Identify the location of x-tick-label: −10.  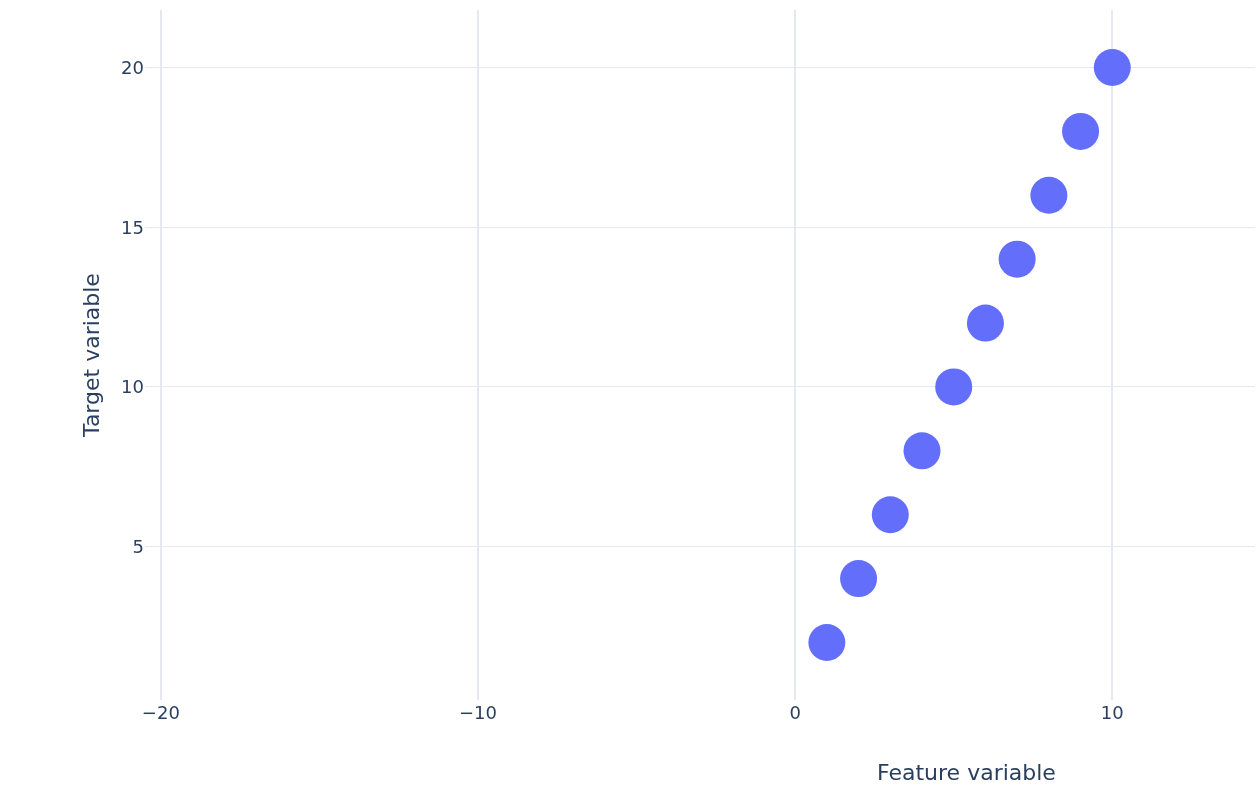
(478, 712).